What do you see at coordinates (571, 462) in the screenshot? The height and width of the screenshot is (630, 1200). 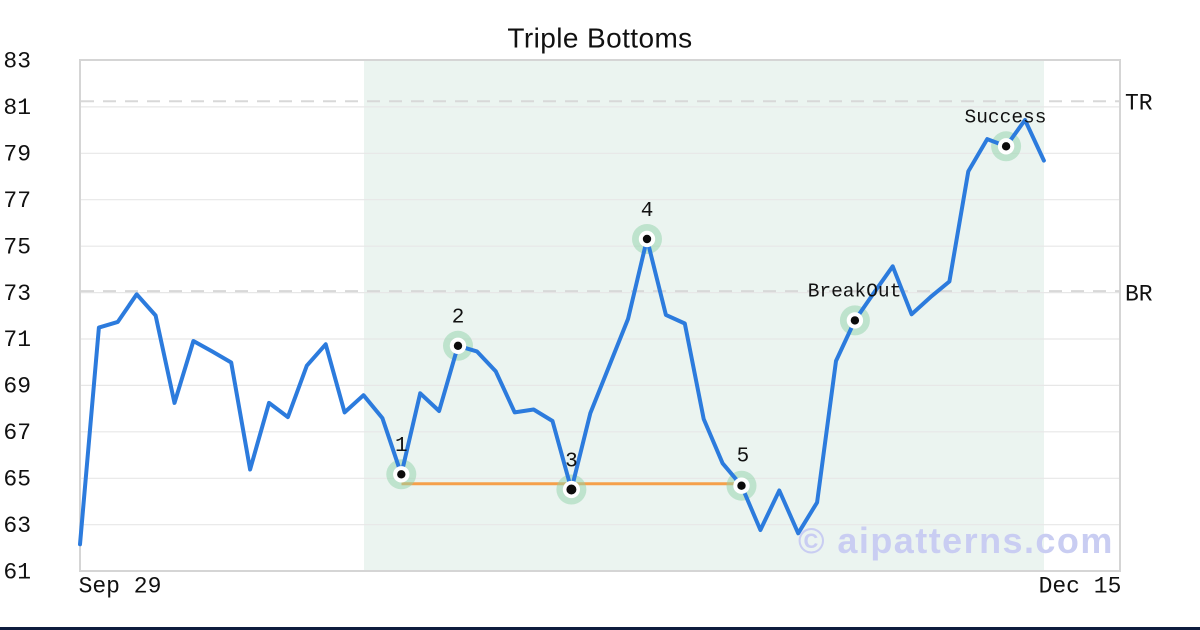 I see `svg-text: 3` at bounding box center [571, 462].